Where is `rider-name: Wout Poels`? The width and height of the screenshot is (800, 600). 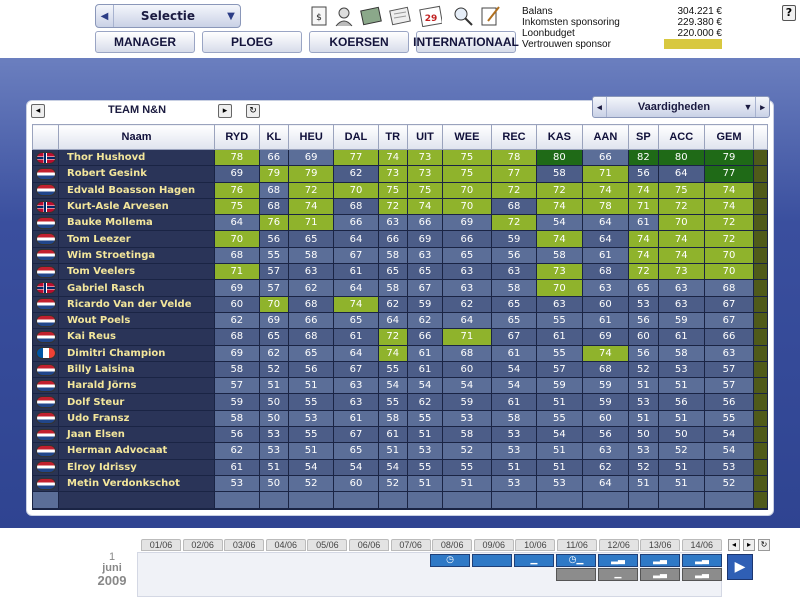
rider-name: Wout Poels is located at coordinates (136, 320).